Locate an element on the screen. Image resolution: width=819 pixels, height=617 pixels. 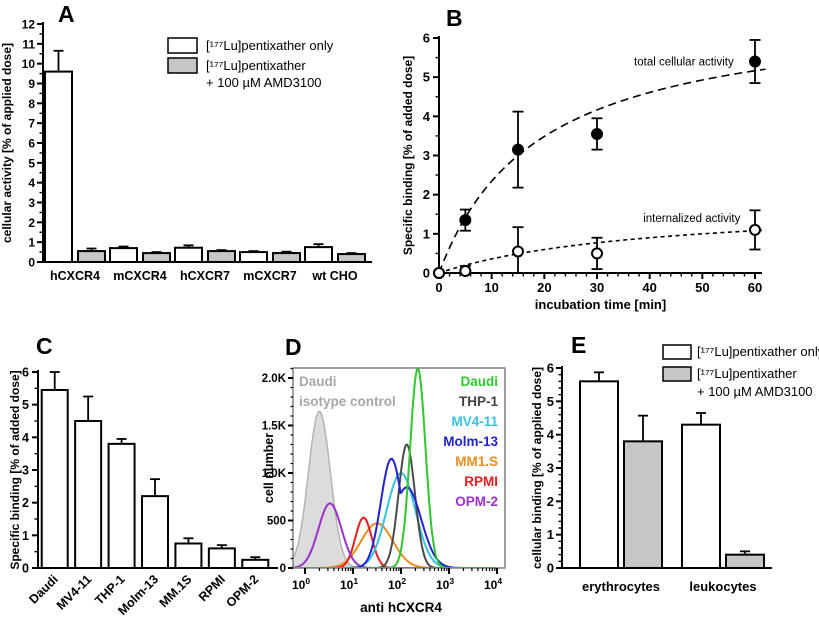
x-tick-label: 10² is located at coordinates (397, 584).